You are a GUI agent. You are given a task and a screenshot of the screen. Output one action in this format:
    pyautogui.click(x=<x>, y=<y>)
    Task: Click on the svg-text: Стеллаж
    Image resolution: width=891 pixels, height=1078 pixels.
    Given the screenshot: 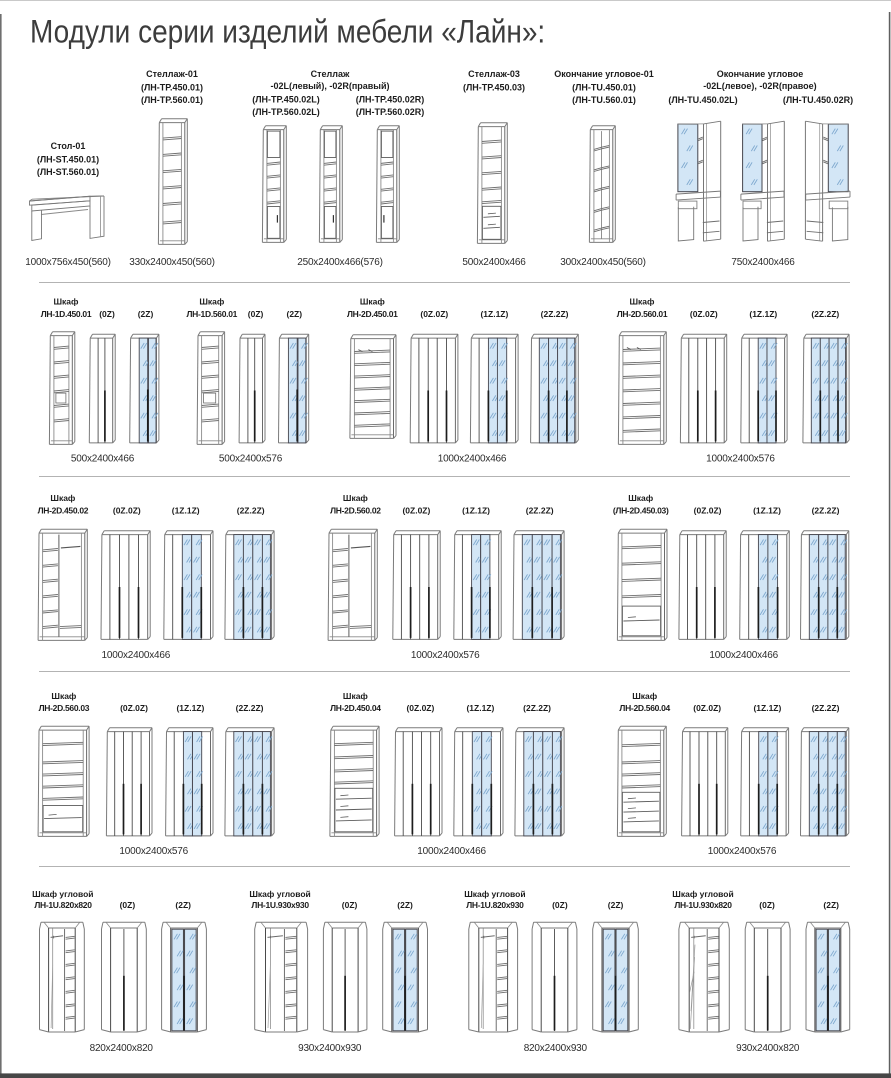 What is the action you would take?
    pyautogui.click(x=330, y=74)
    